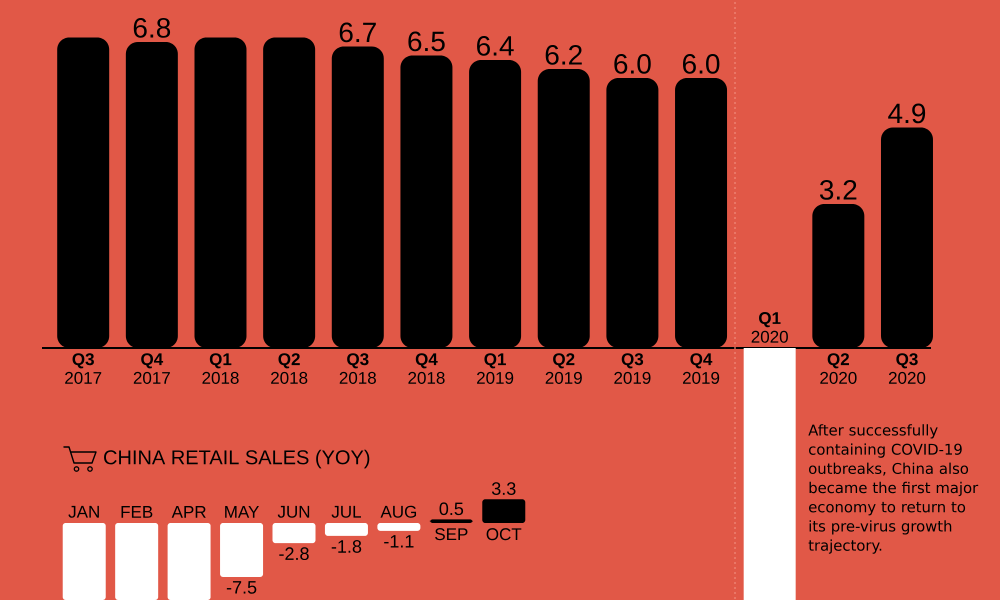 This screenshot has width=1000, height=600. Describe the element at coordinates (398, 512) in the screenshot. I see `x-tick-label: AUG` at that location.